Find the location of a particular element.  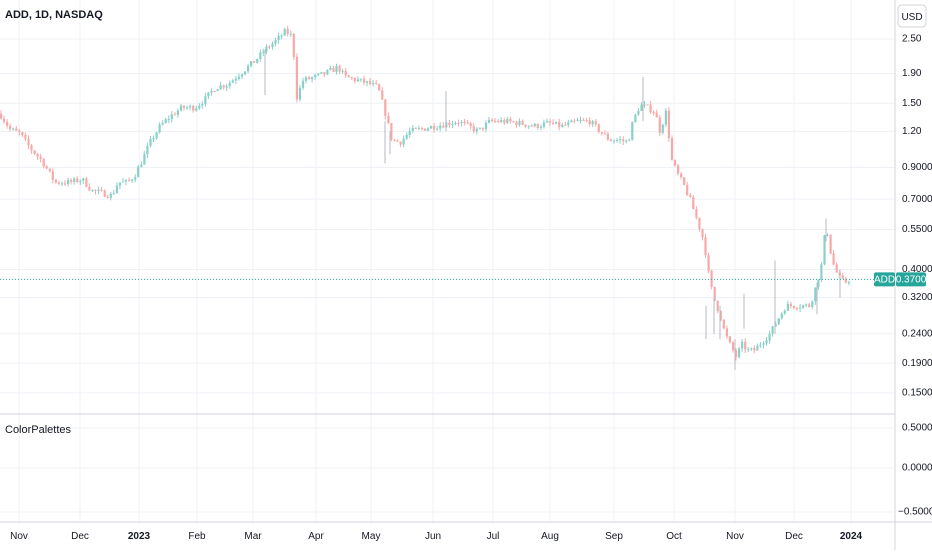

y-tick-label: 0.5500 is located at coordinates (917, 229).